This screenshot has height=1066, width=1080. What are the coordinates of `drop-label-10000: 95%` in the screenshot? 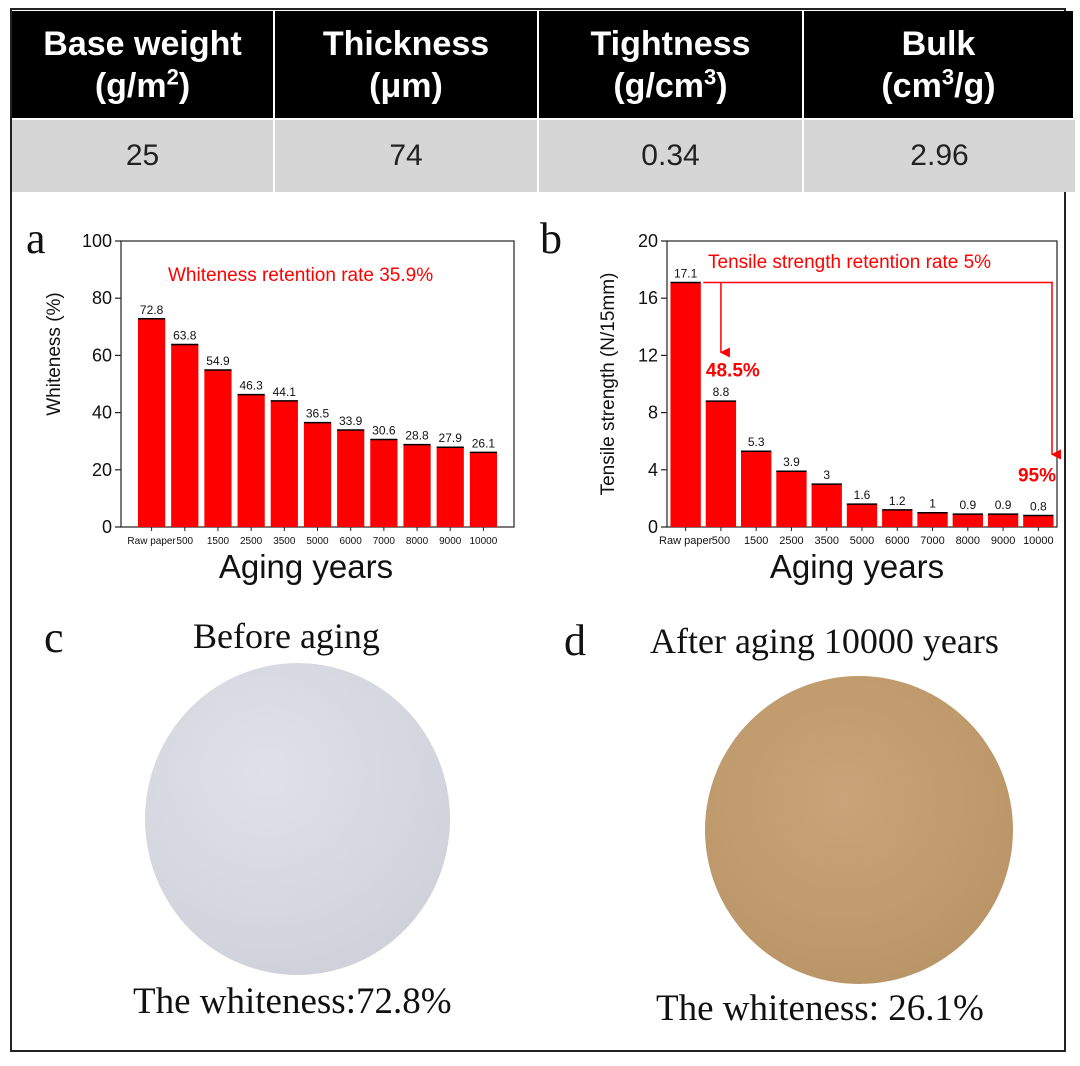 It's located at (1037, 475).